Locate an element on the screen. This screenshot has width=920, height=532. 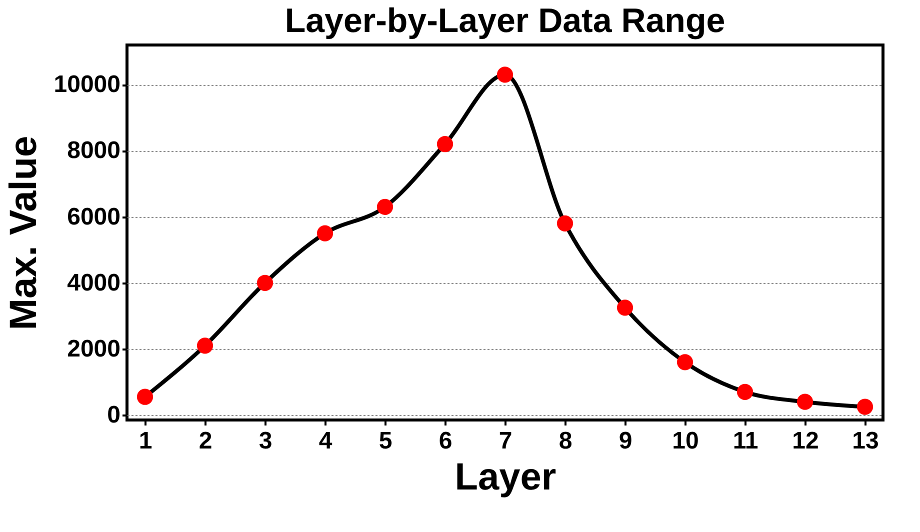
y-axis-title: Max. Value is located at coordinates (23, 233).